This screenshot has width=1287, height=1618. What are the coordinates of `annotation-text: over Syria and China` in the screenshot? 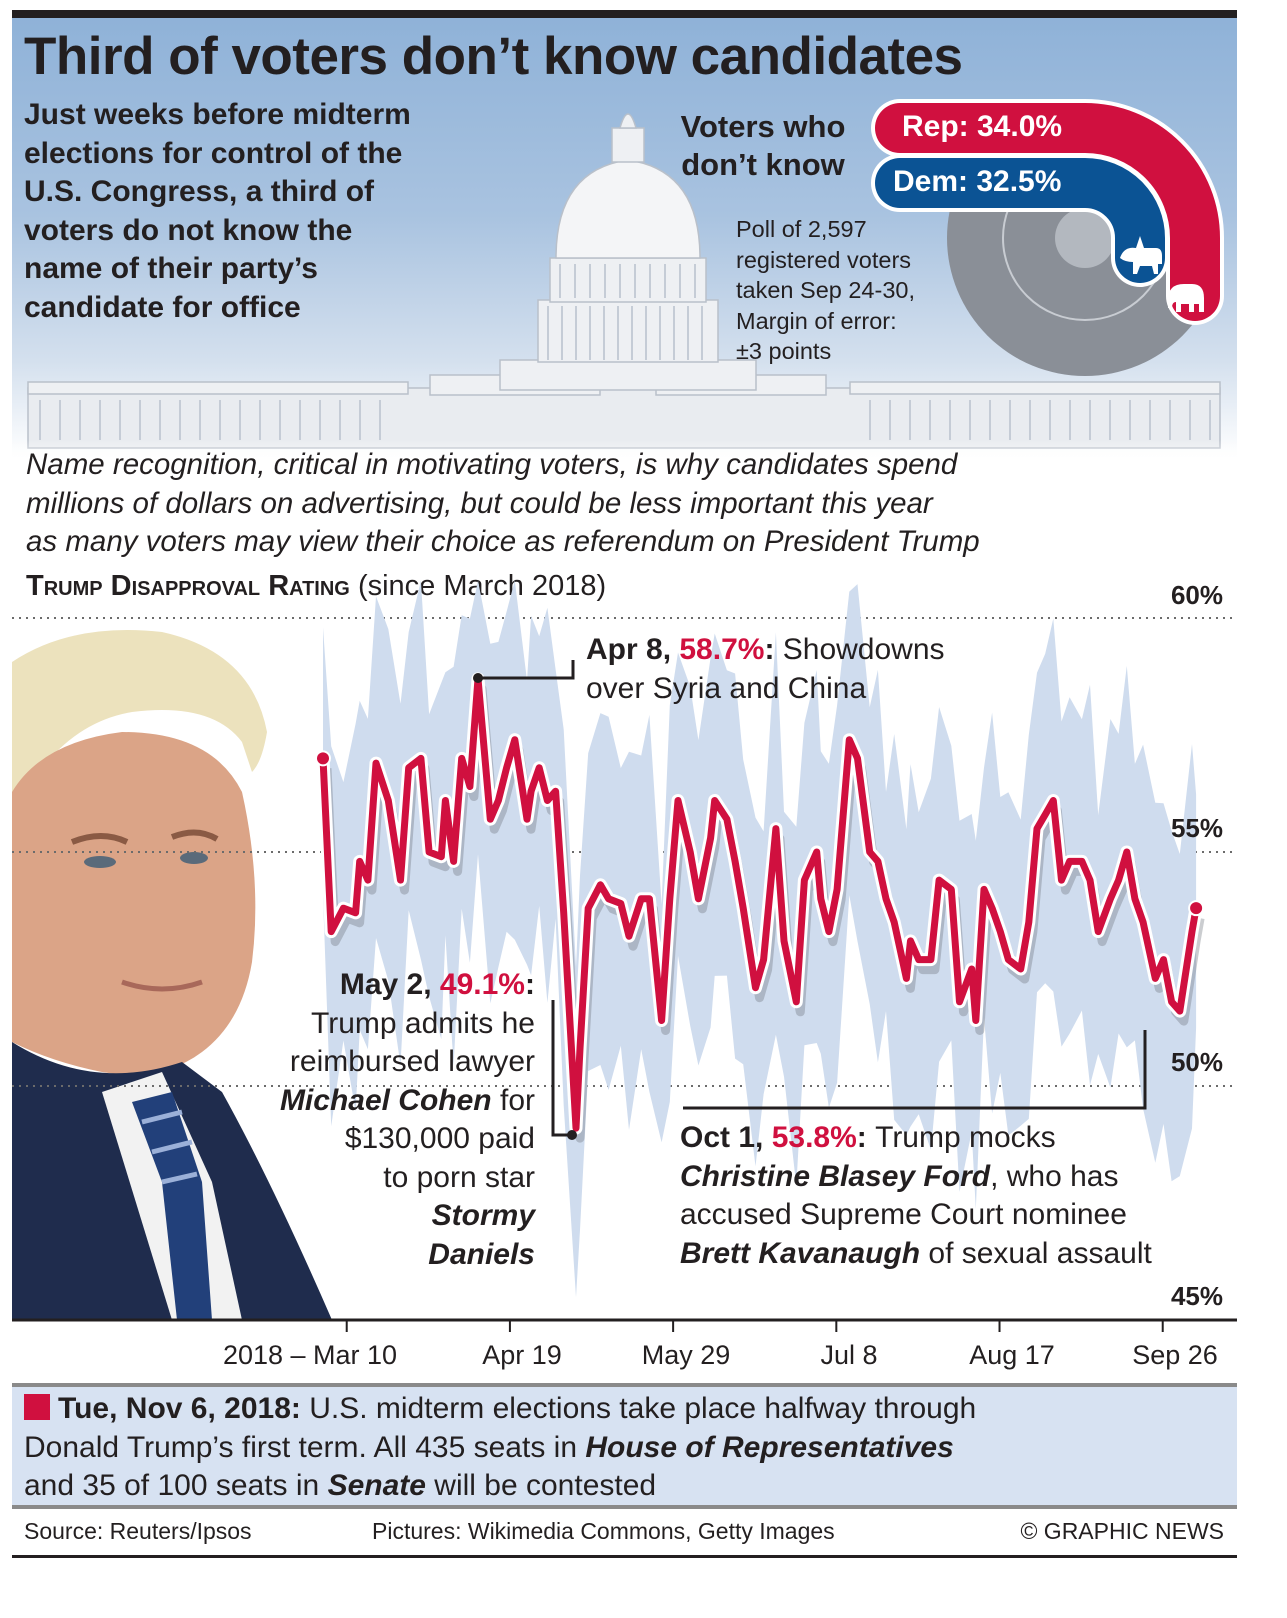 It's located at (726, 688).